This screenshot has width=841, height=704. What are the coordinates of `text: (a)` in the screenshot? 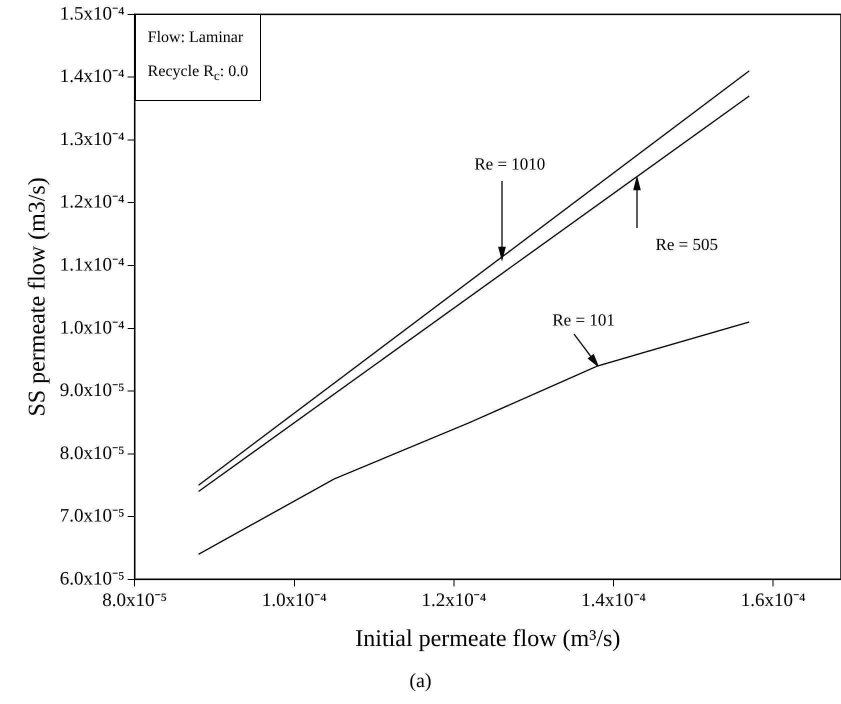 It's located at (420, 681).